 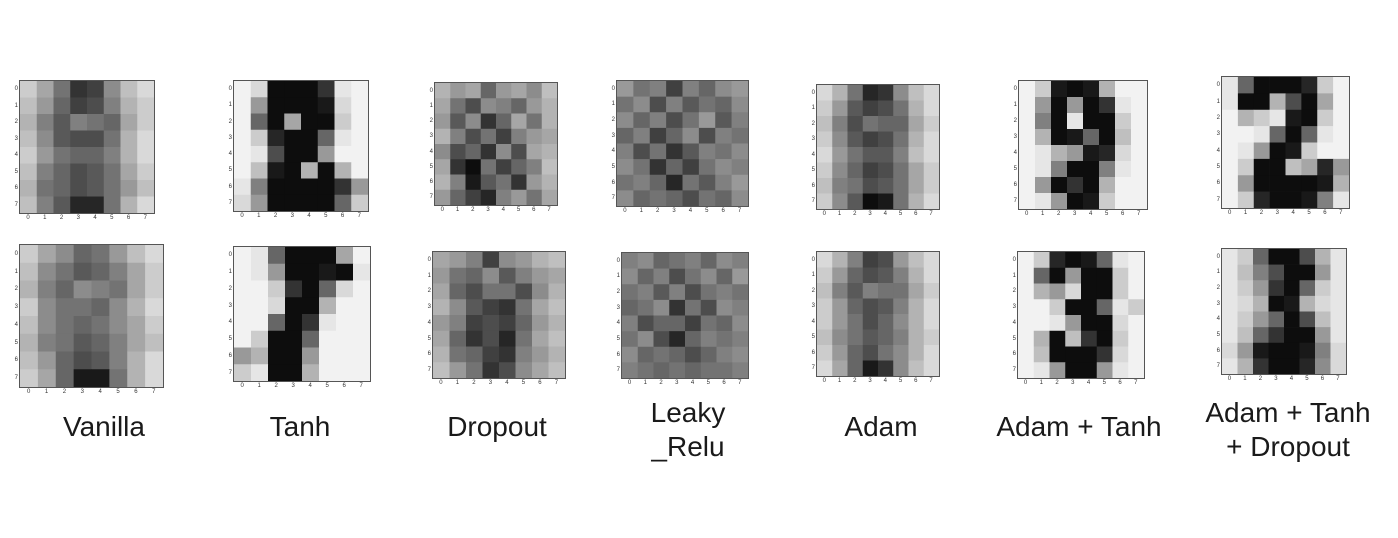 I want to click on x-tick-labels: 0 1 2 3 4 5 6 7, so click(x=87, y=219).